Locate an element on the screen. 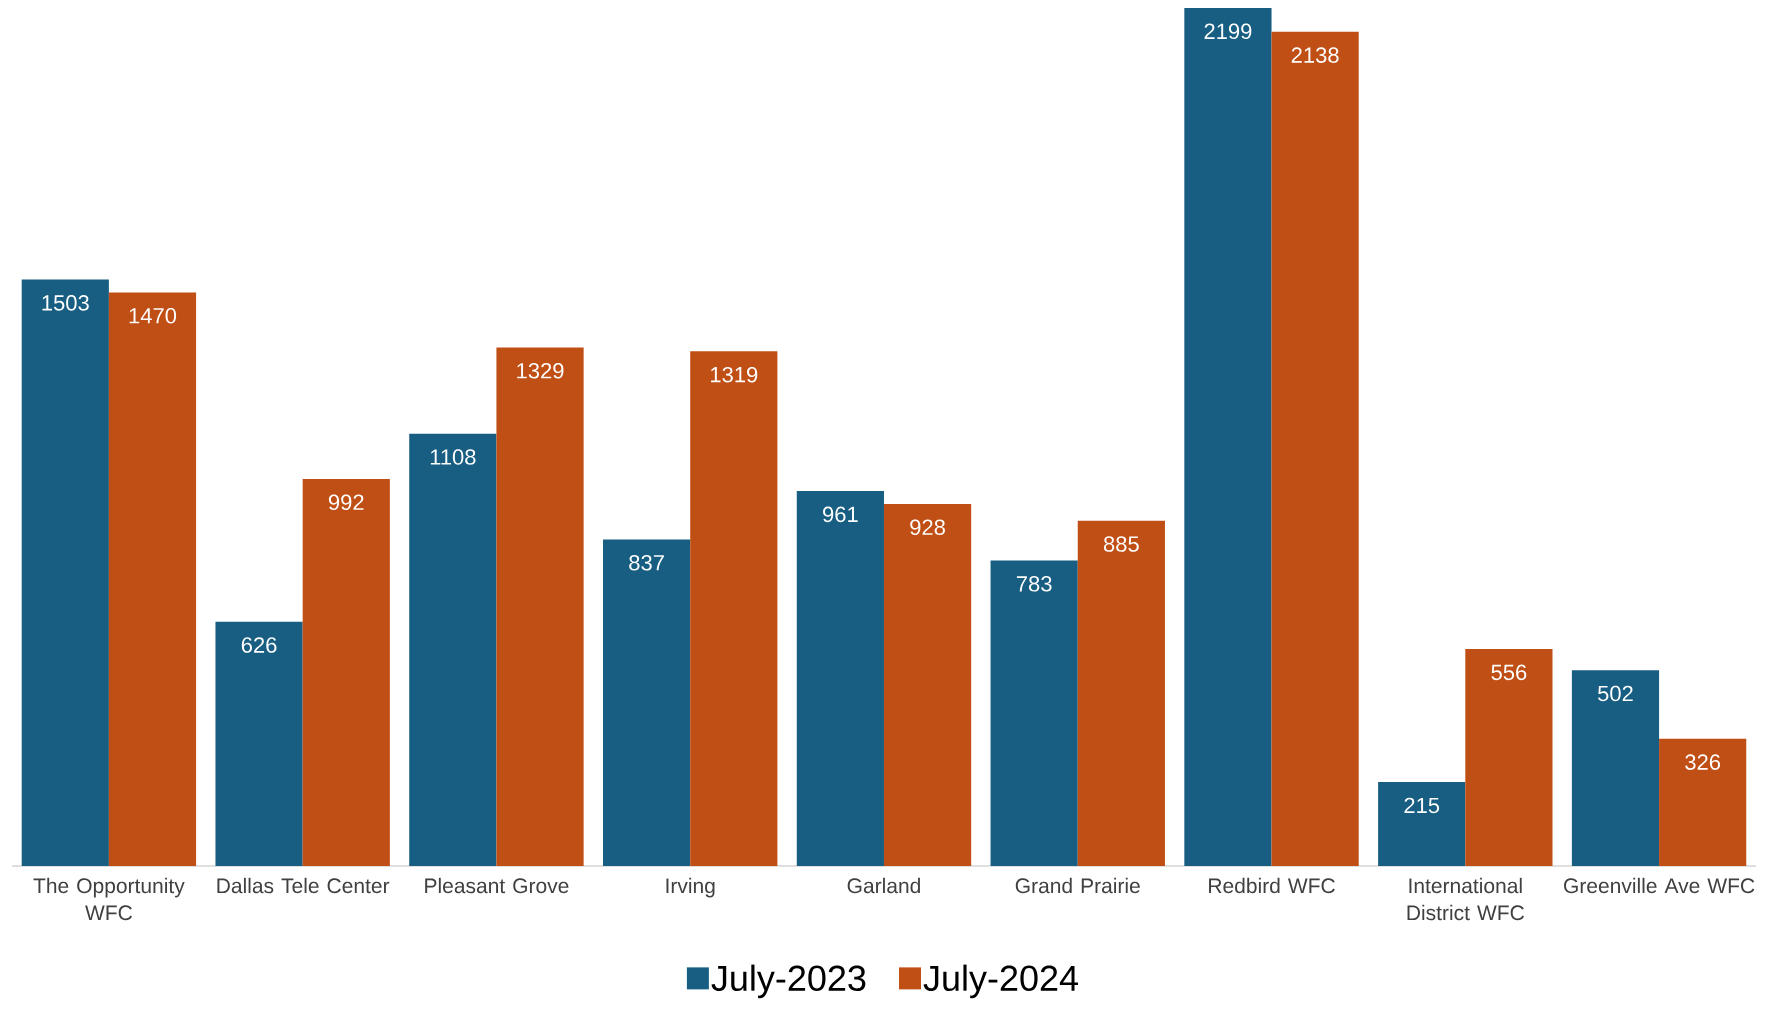 The image size is (1778, 1013). data-label: 961 is located at coordinates (840, 514).